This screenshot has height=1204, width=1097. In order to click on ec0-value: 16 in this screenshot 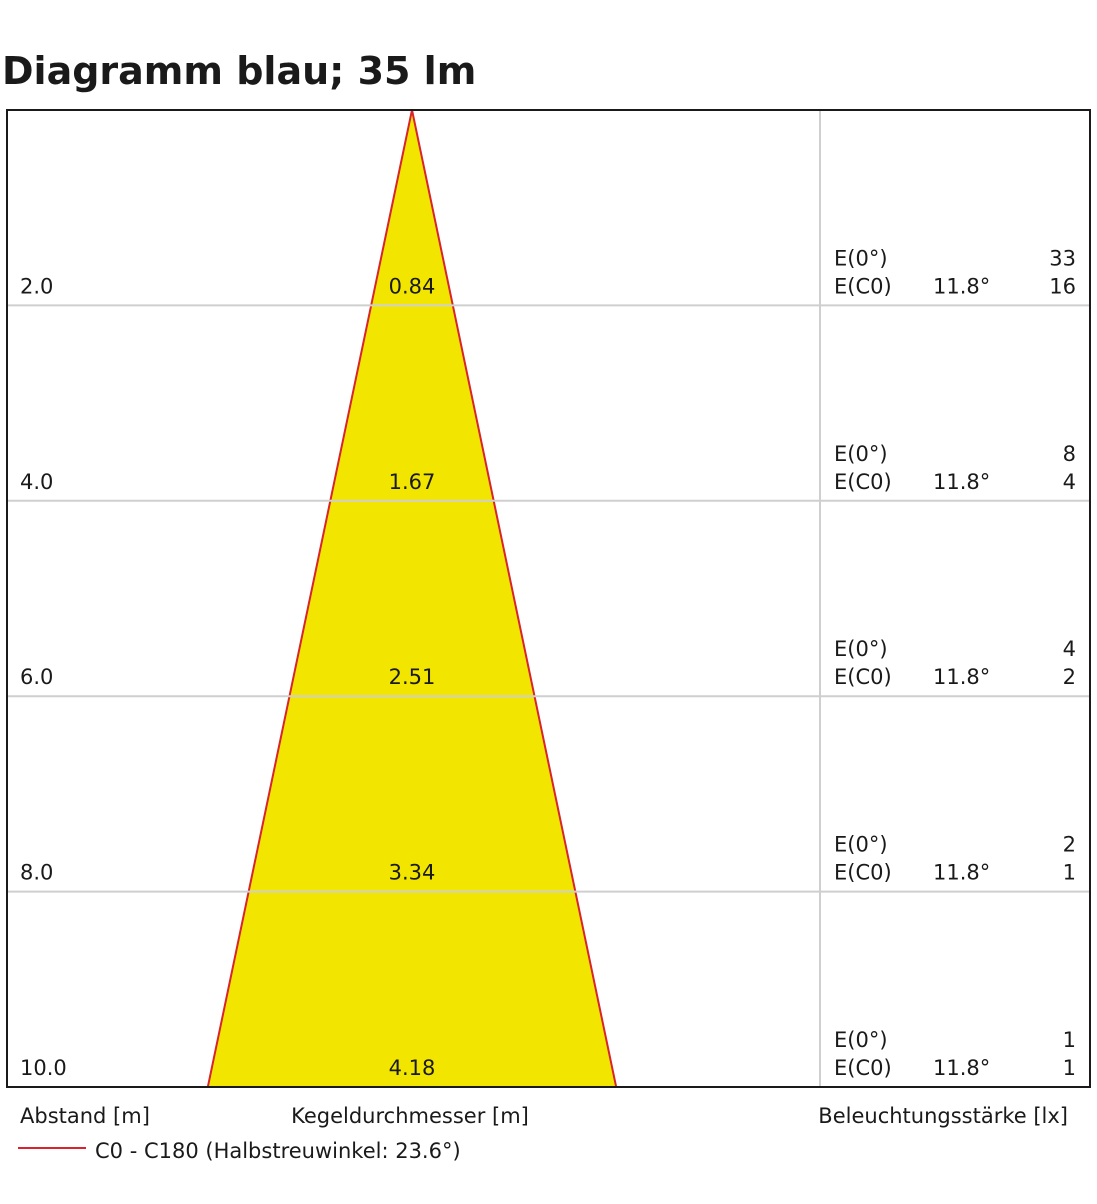, I will do `click(1062, 286)`.